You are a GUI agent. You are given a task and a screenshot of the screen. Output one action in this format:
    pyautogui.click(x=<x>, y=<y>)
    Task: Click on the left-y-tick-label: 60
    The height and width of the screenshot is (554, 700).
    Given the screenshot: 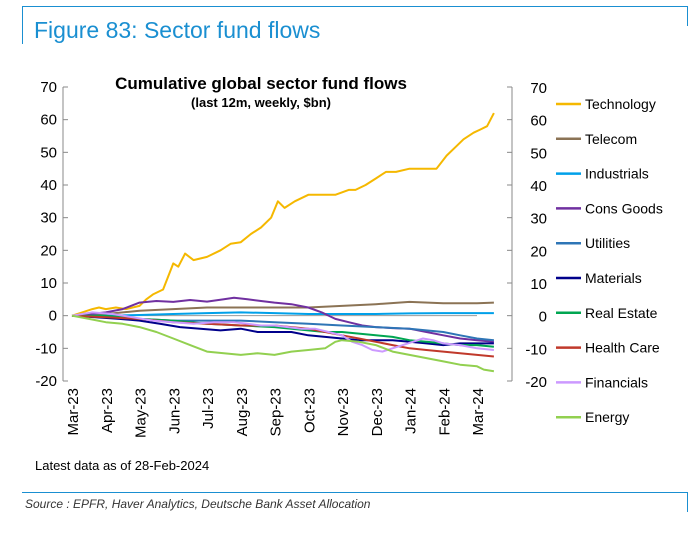 What is the action you would take?
    pyautogui.click(x=48, y=120)
    